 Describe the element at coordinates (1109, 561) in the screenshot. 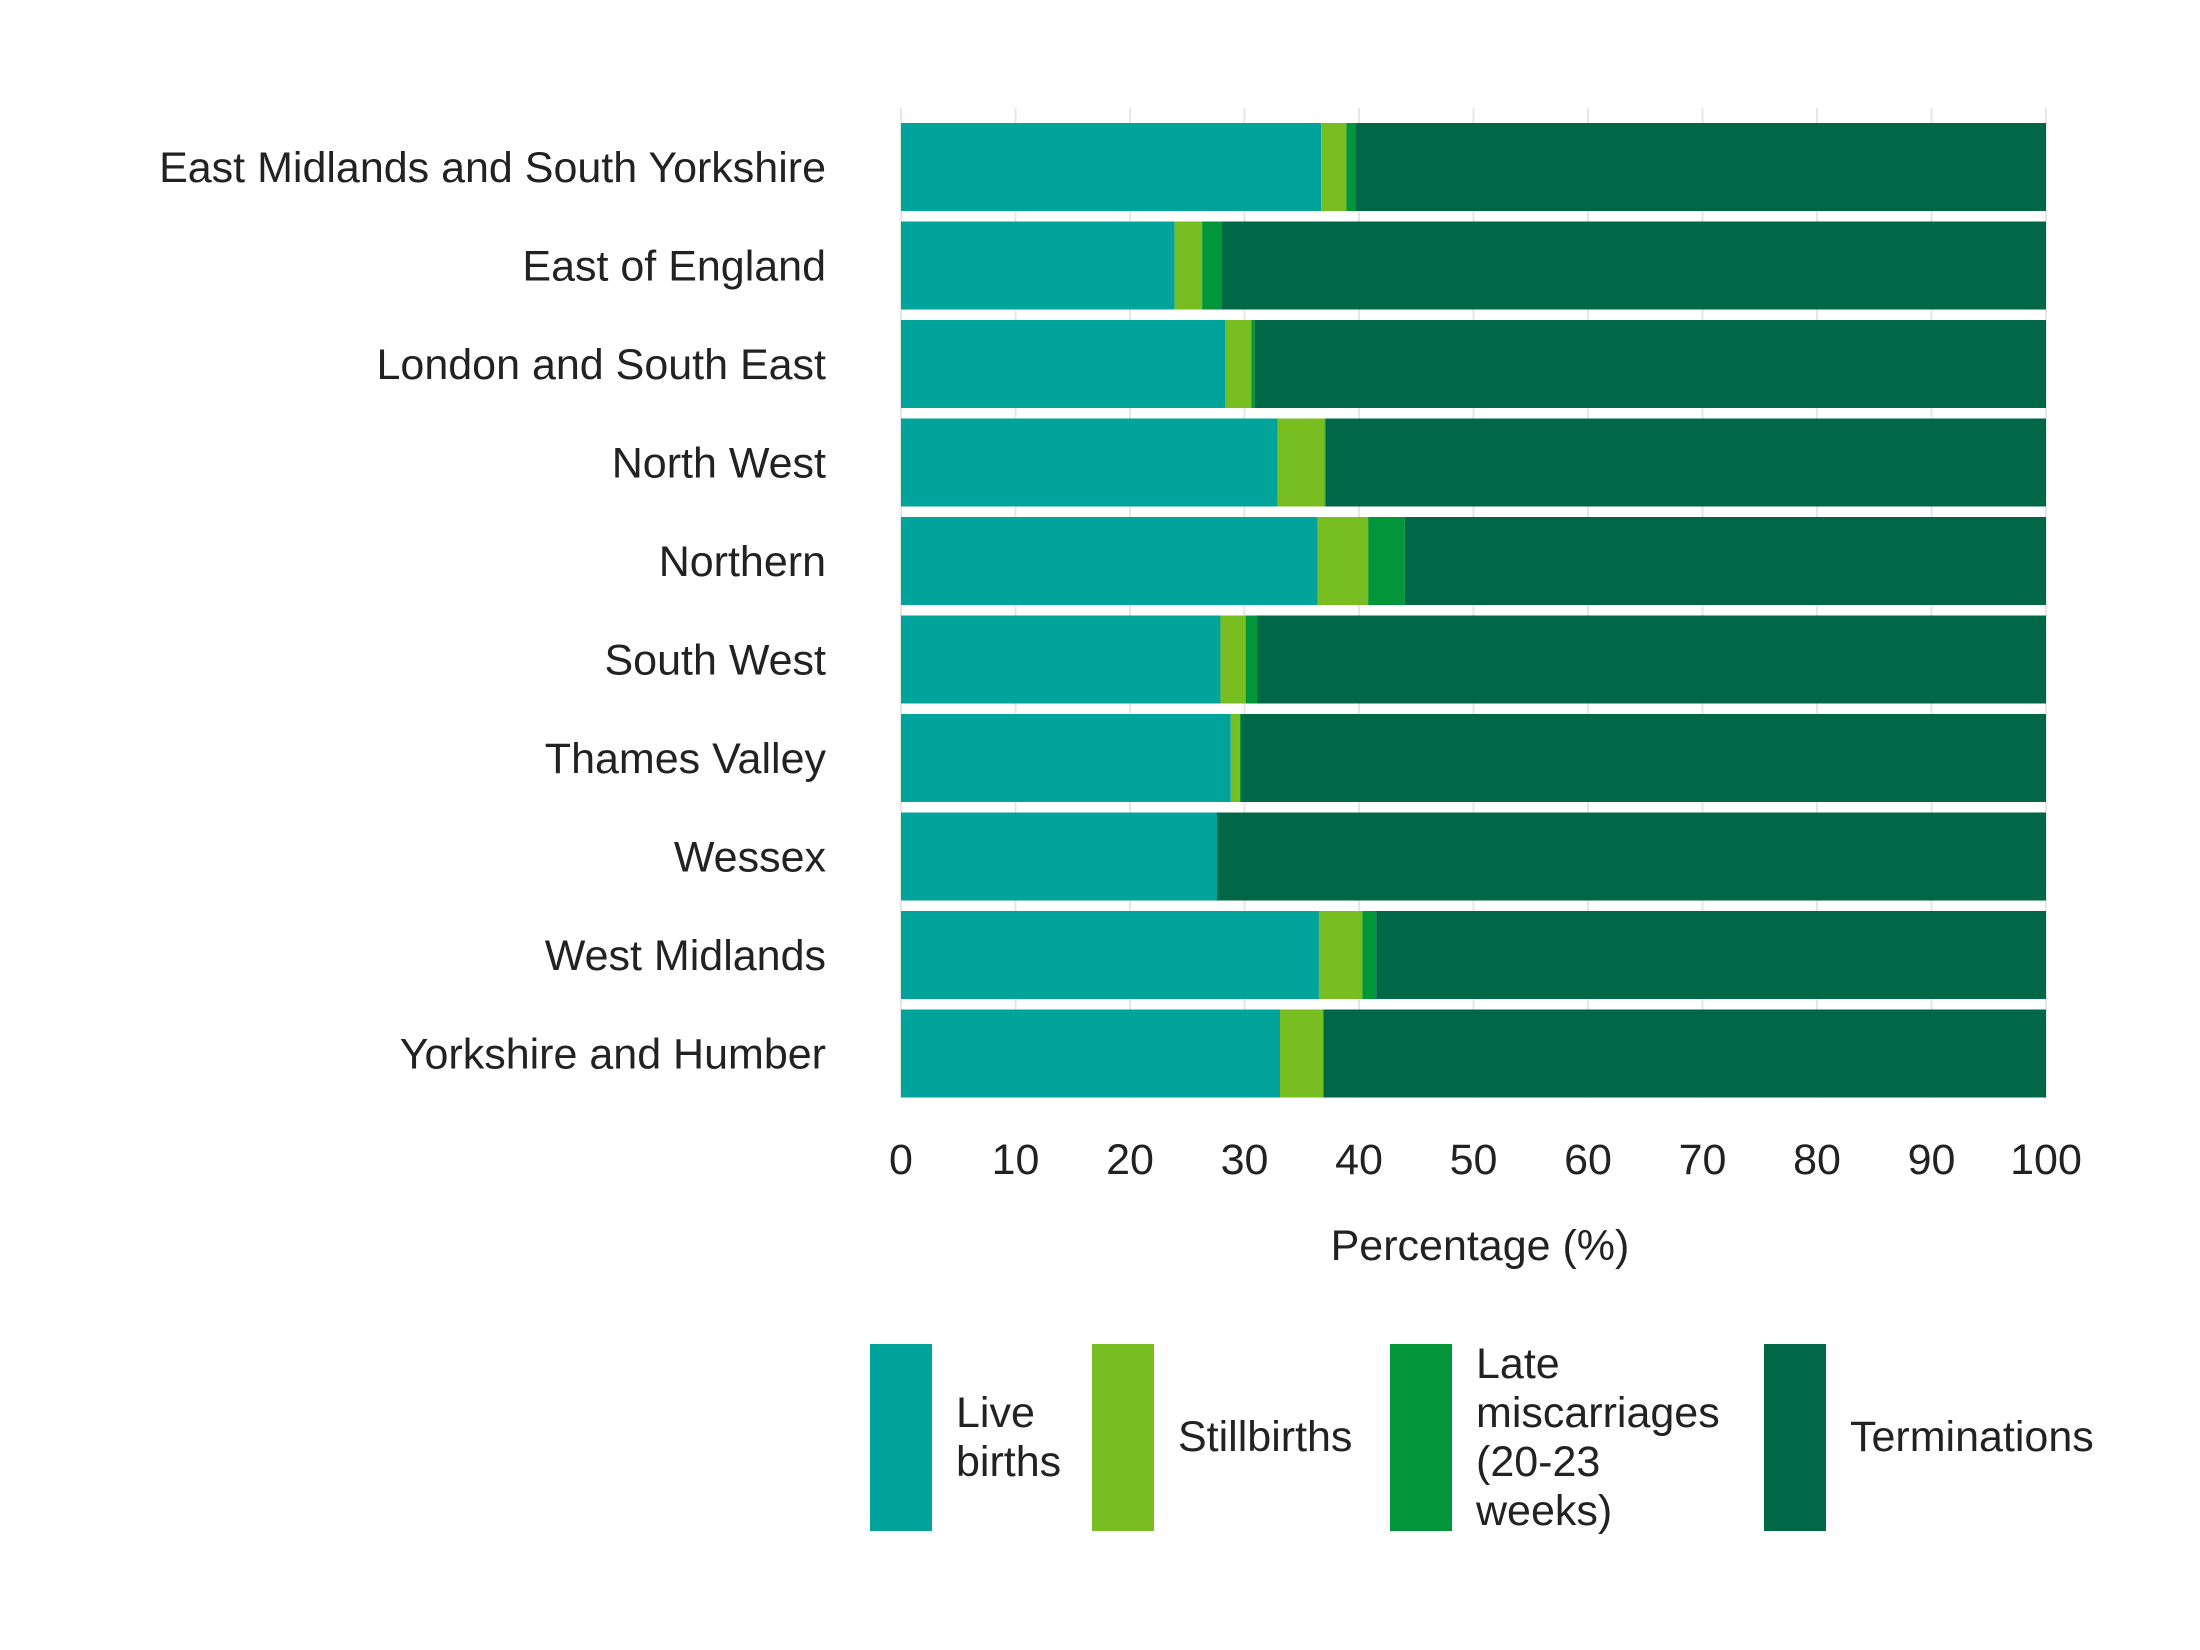

I see `bar-northern-live-births` at that location.